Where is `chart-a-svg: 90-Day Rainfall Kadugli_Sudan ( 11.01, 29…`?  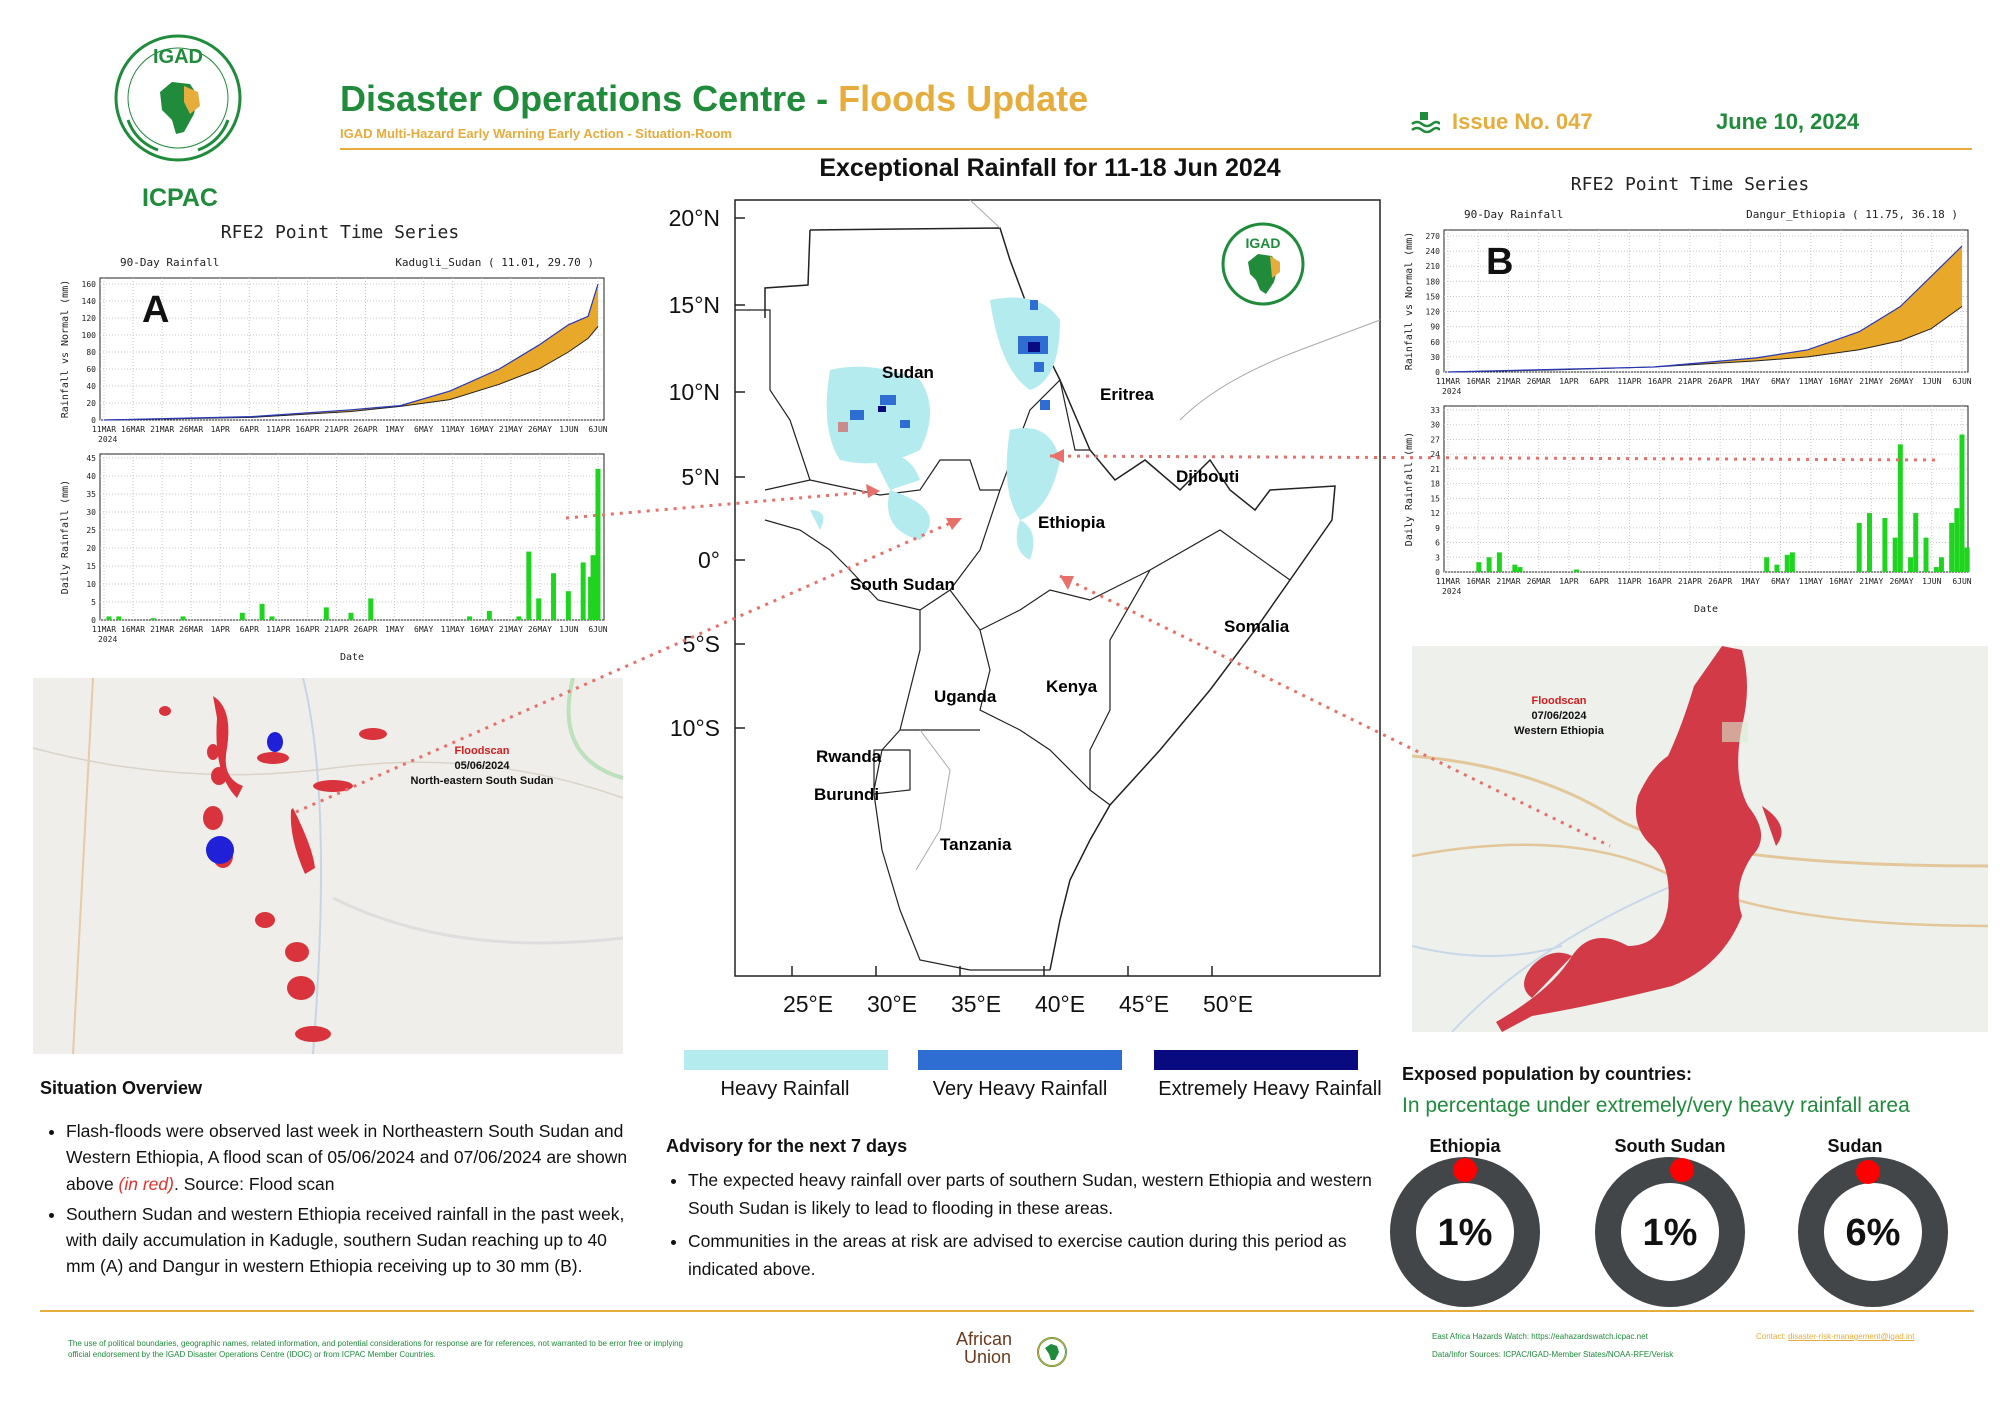 chart-a-svg: 90-Day Rainfall Kadugli_Sudan ( 11.01, 29… is located at coordinates (334, 459).